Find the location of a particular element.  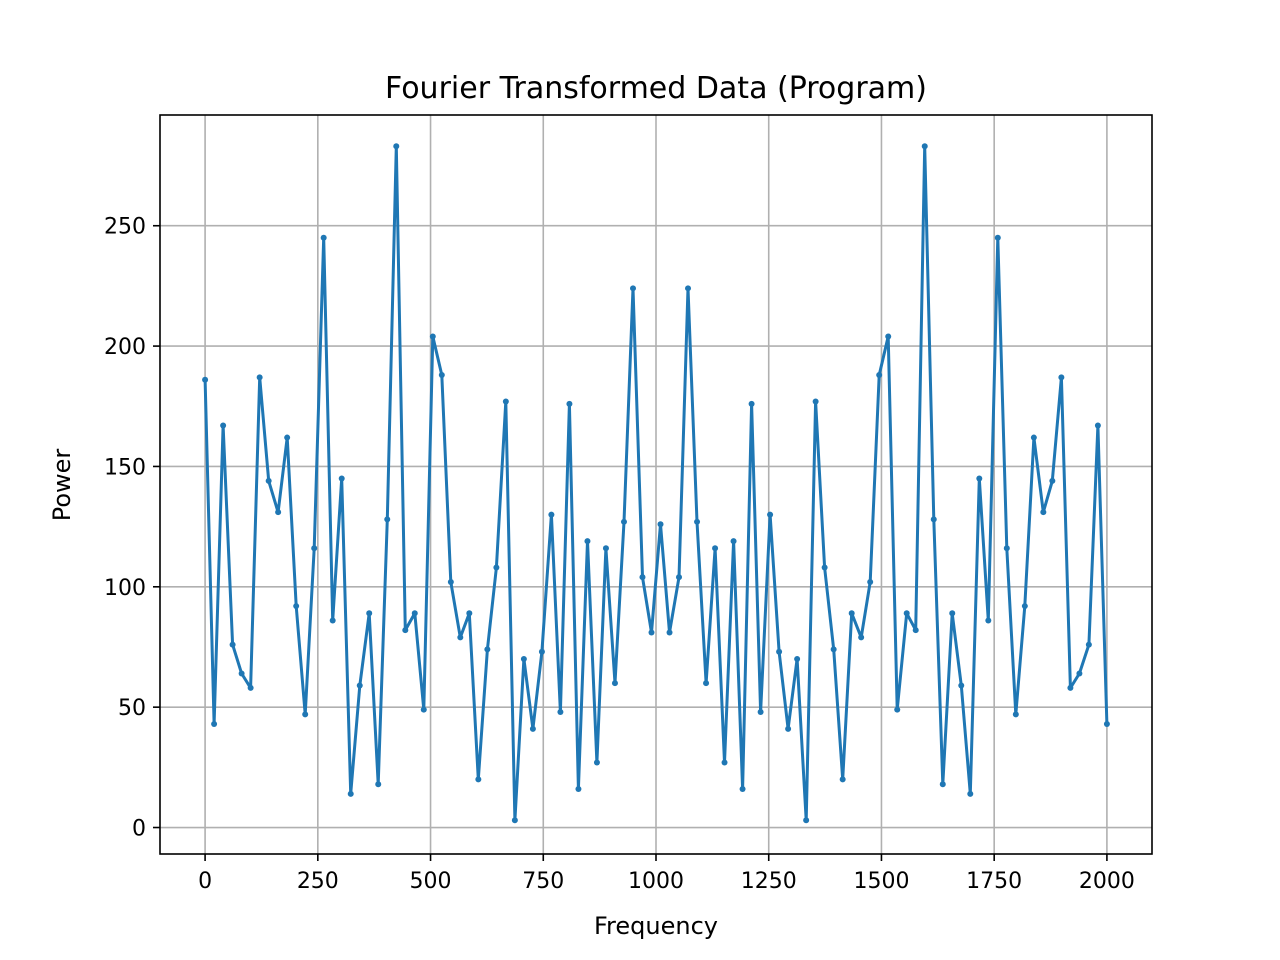

x-tick-label: 1000 is located at coordinates (656, 881).